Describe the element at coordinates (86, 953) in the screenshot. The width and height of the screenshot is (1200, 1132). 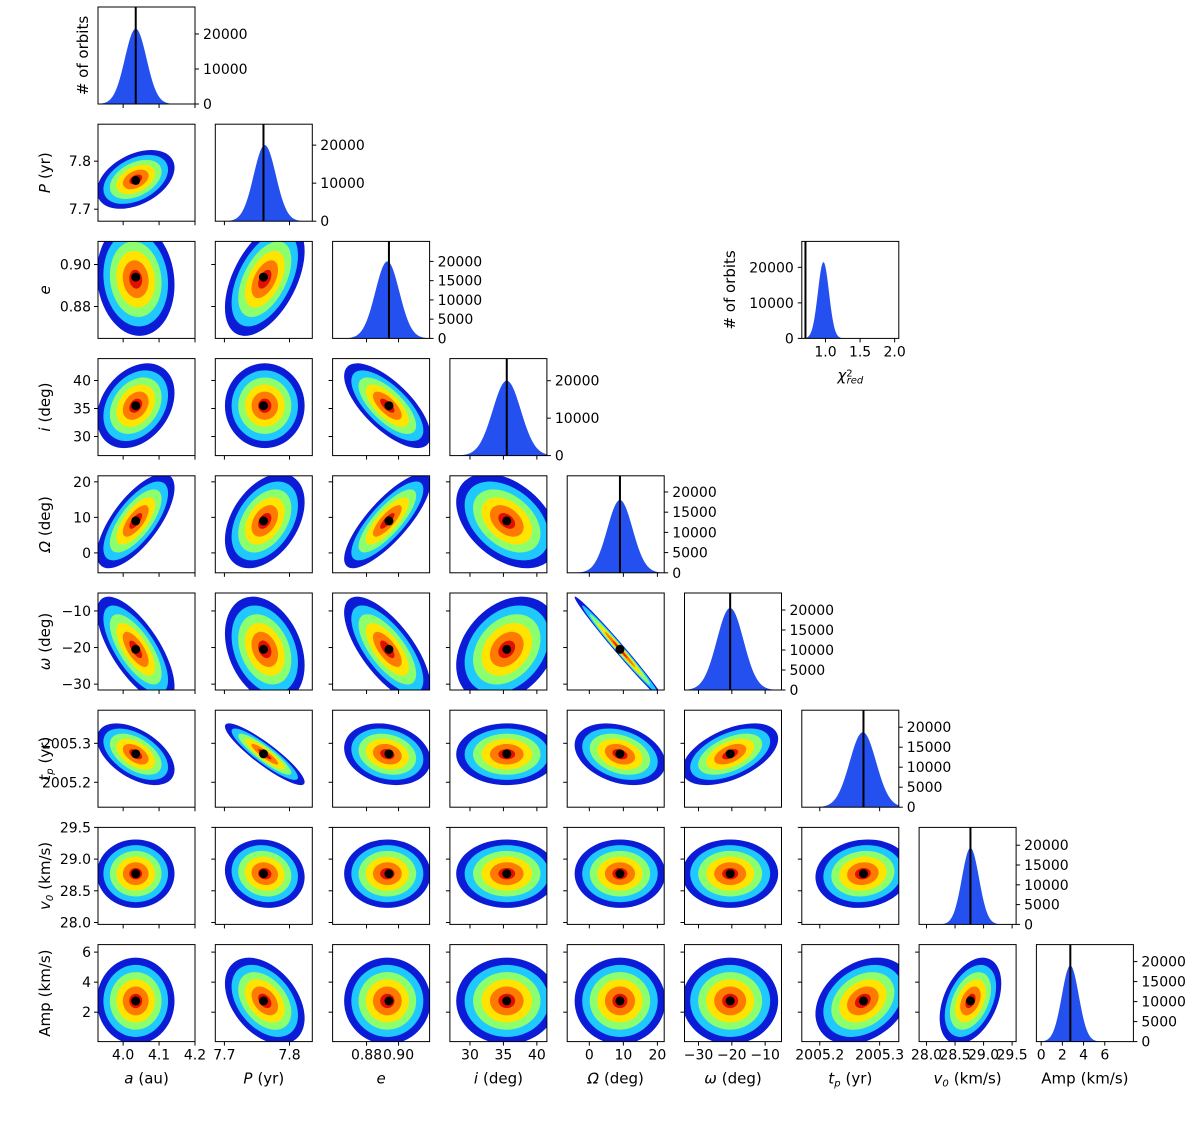
I see `y-tick-label: 6` at that location.